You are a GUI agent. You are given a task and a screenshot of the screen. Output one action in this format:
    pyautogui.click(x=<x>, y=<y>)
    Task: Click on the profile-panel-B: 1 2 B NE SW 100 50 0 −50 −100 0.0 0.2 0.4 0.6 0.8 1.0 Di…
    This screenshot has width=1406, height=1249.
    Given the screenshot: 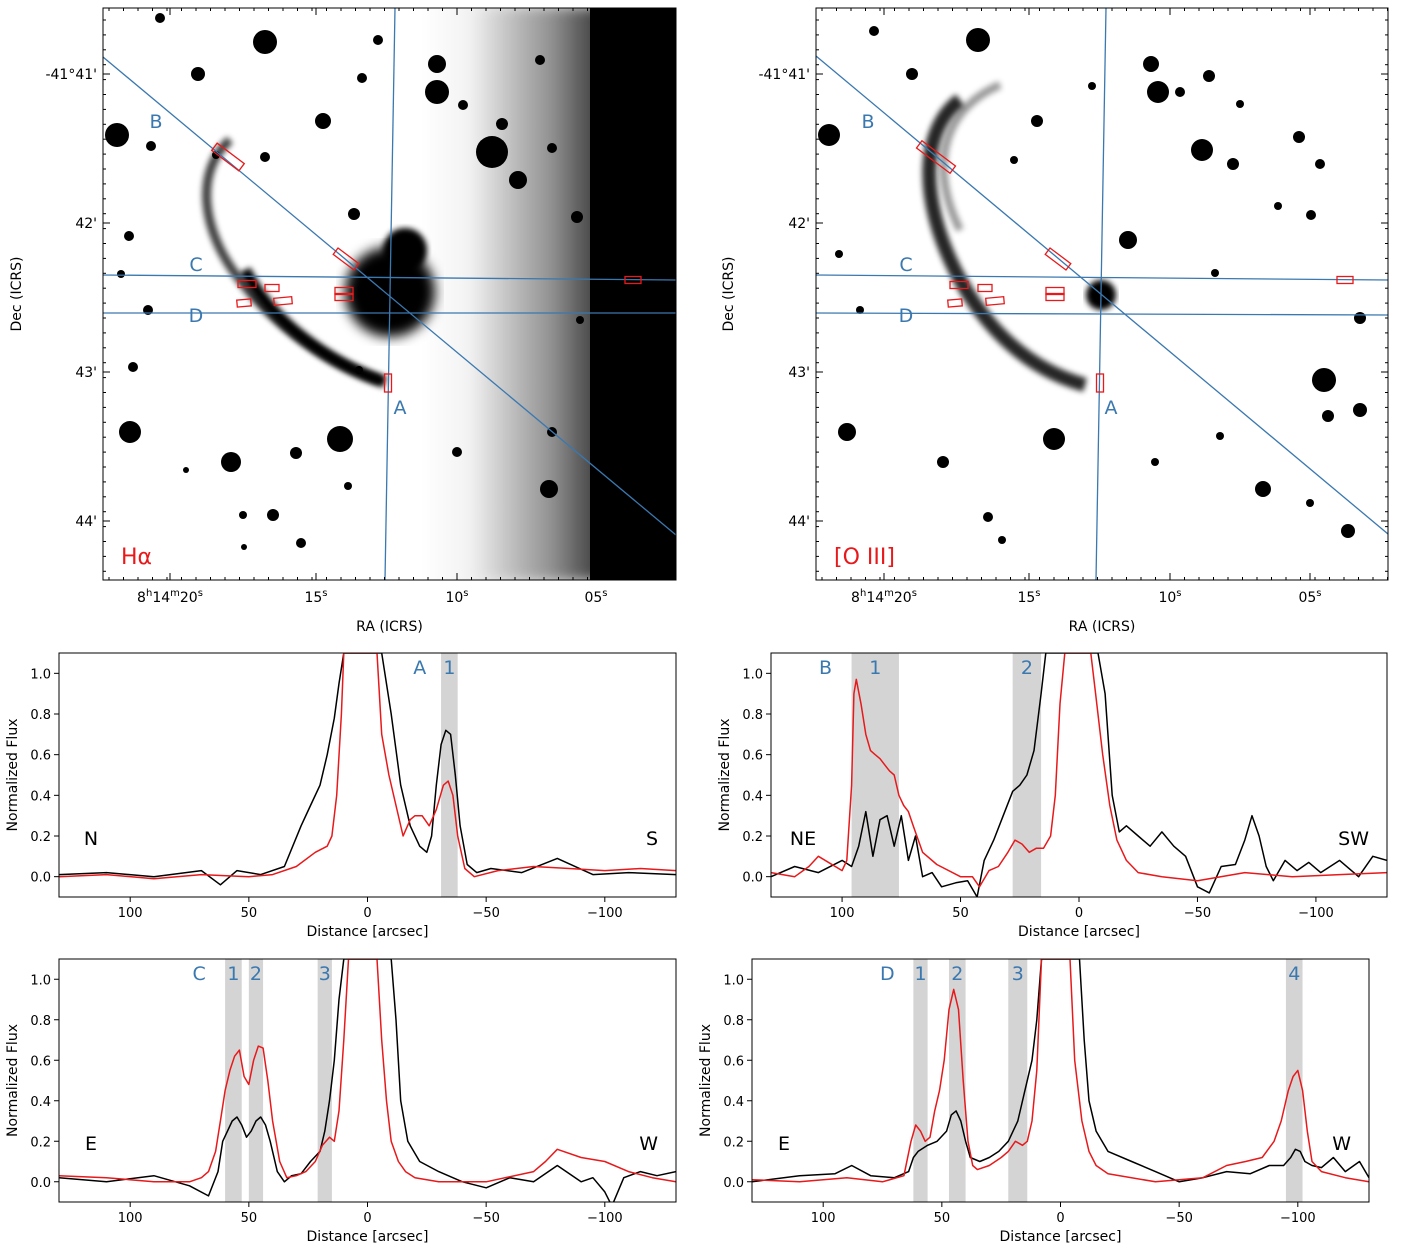 What is the action you would take?
    pyautogui.click(x=1052, y=796)
    